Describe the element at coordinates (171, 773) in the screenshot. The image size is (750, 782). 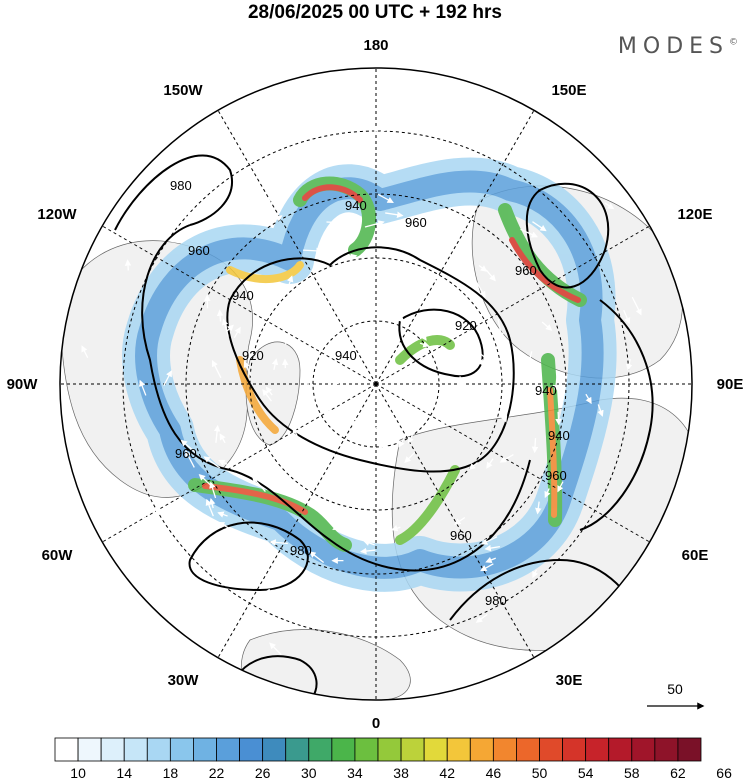
I see `colorbar-tick-label: 18` at that location.